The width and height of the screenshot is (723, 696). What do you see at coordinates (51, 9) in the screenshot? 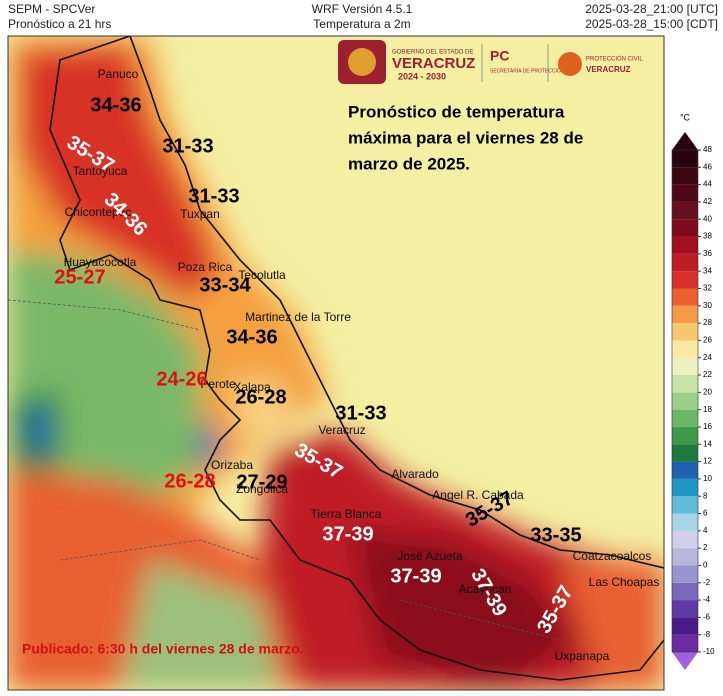
I see `header-text: SEPM - SPCVer` at bounding box center [51, 9].